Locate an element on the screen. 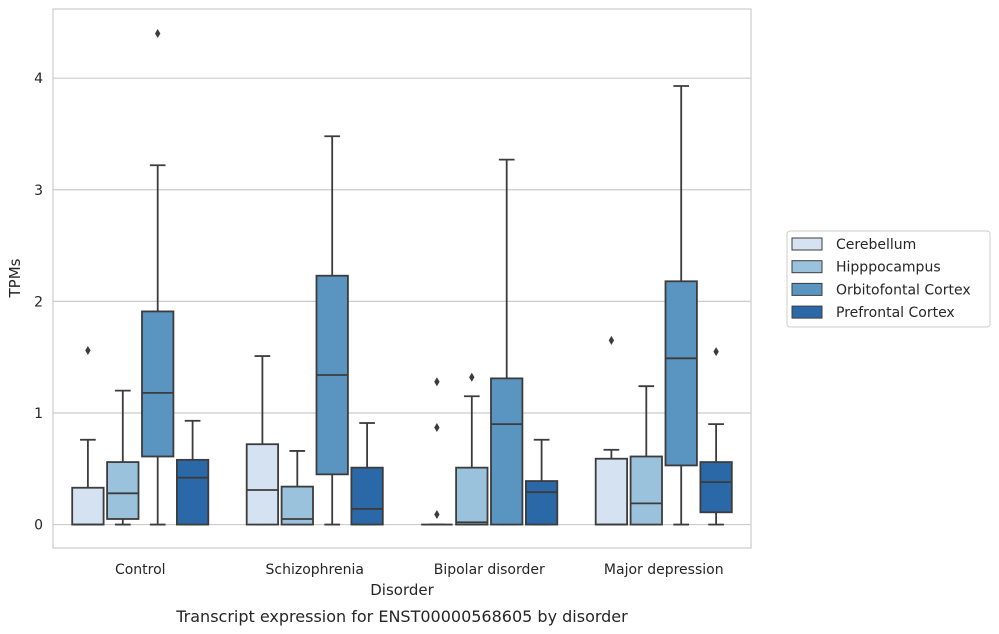 This screenshot has height=634, width=999. y-tick-label: 3 is located at coordinates (38, 191).